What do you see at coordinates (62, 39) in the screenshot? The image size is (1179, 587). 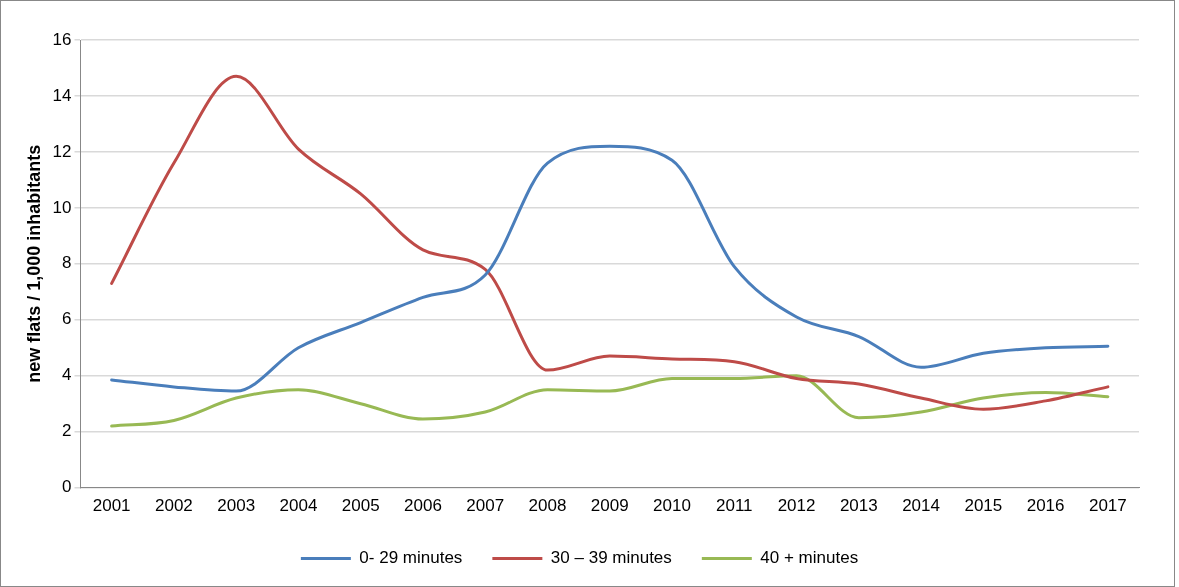 I see `y-tick-label: 16` at bounding box center [62, 39].